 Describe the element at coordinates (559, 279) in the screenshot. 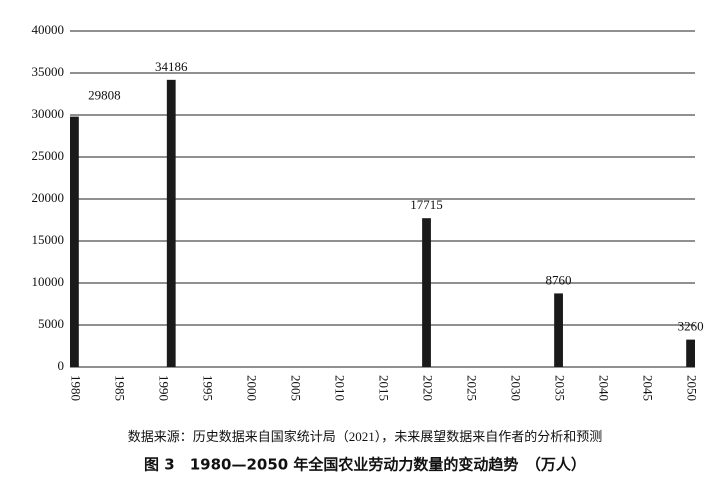

I see `data-label: 8760` at that location.